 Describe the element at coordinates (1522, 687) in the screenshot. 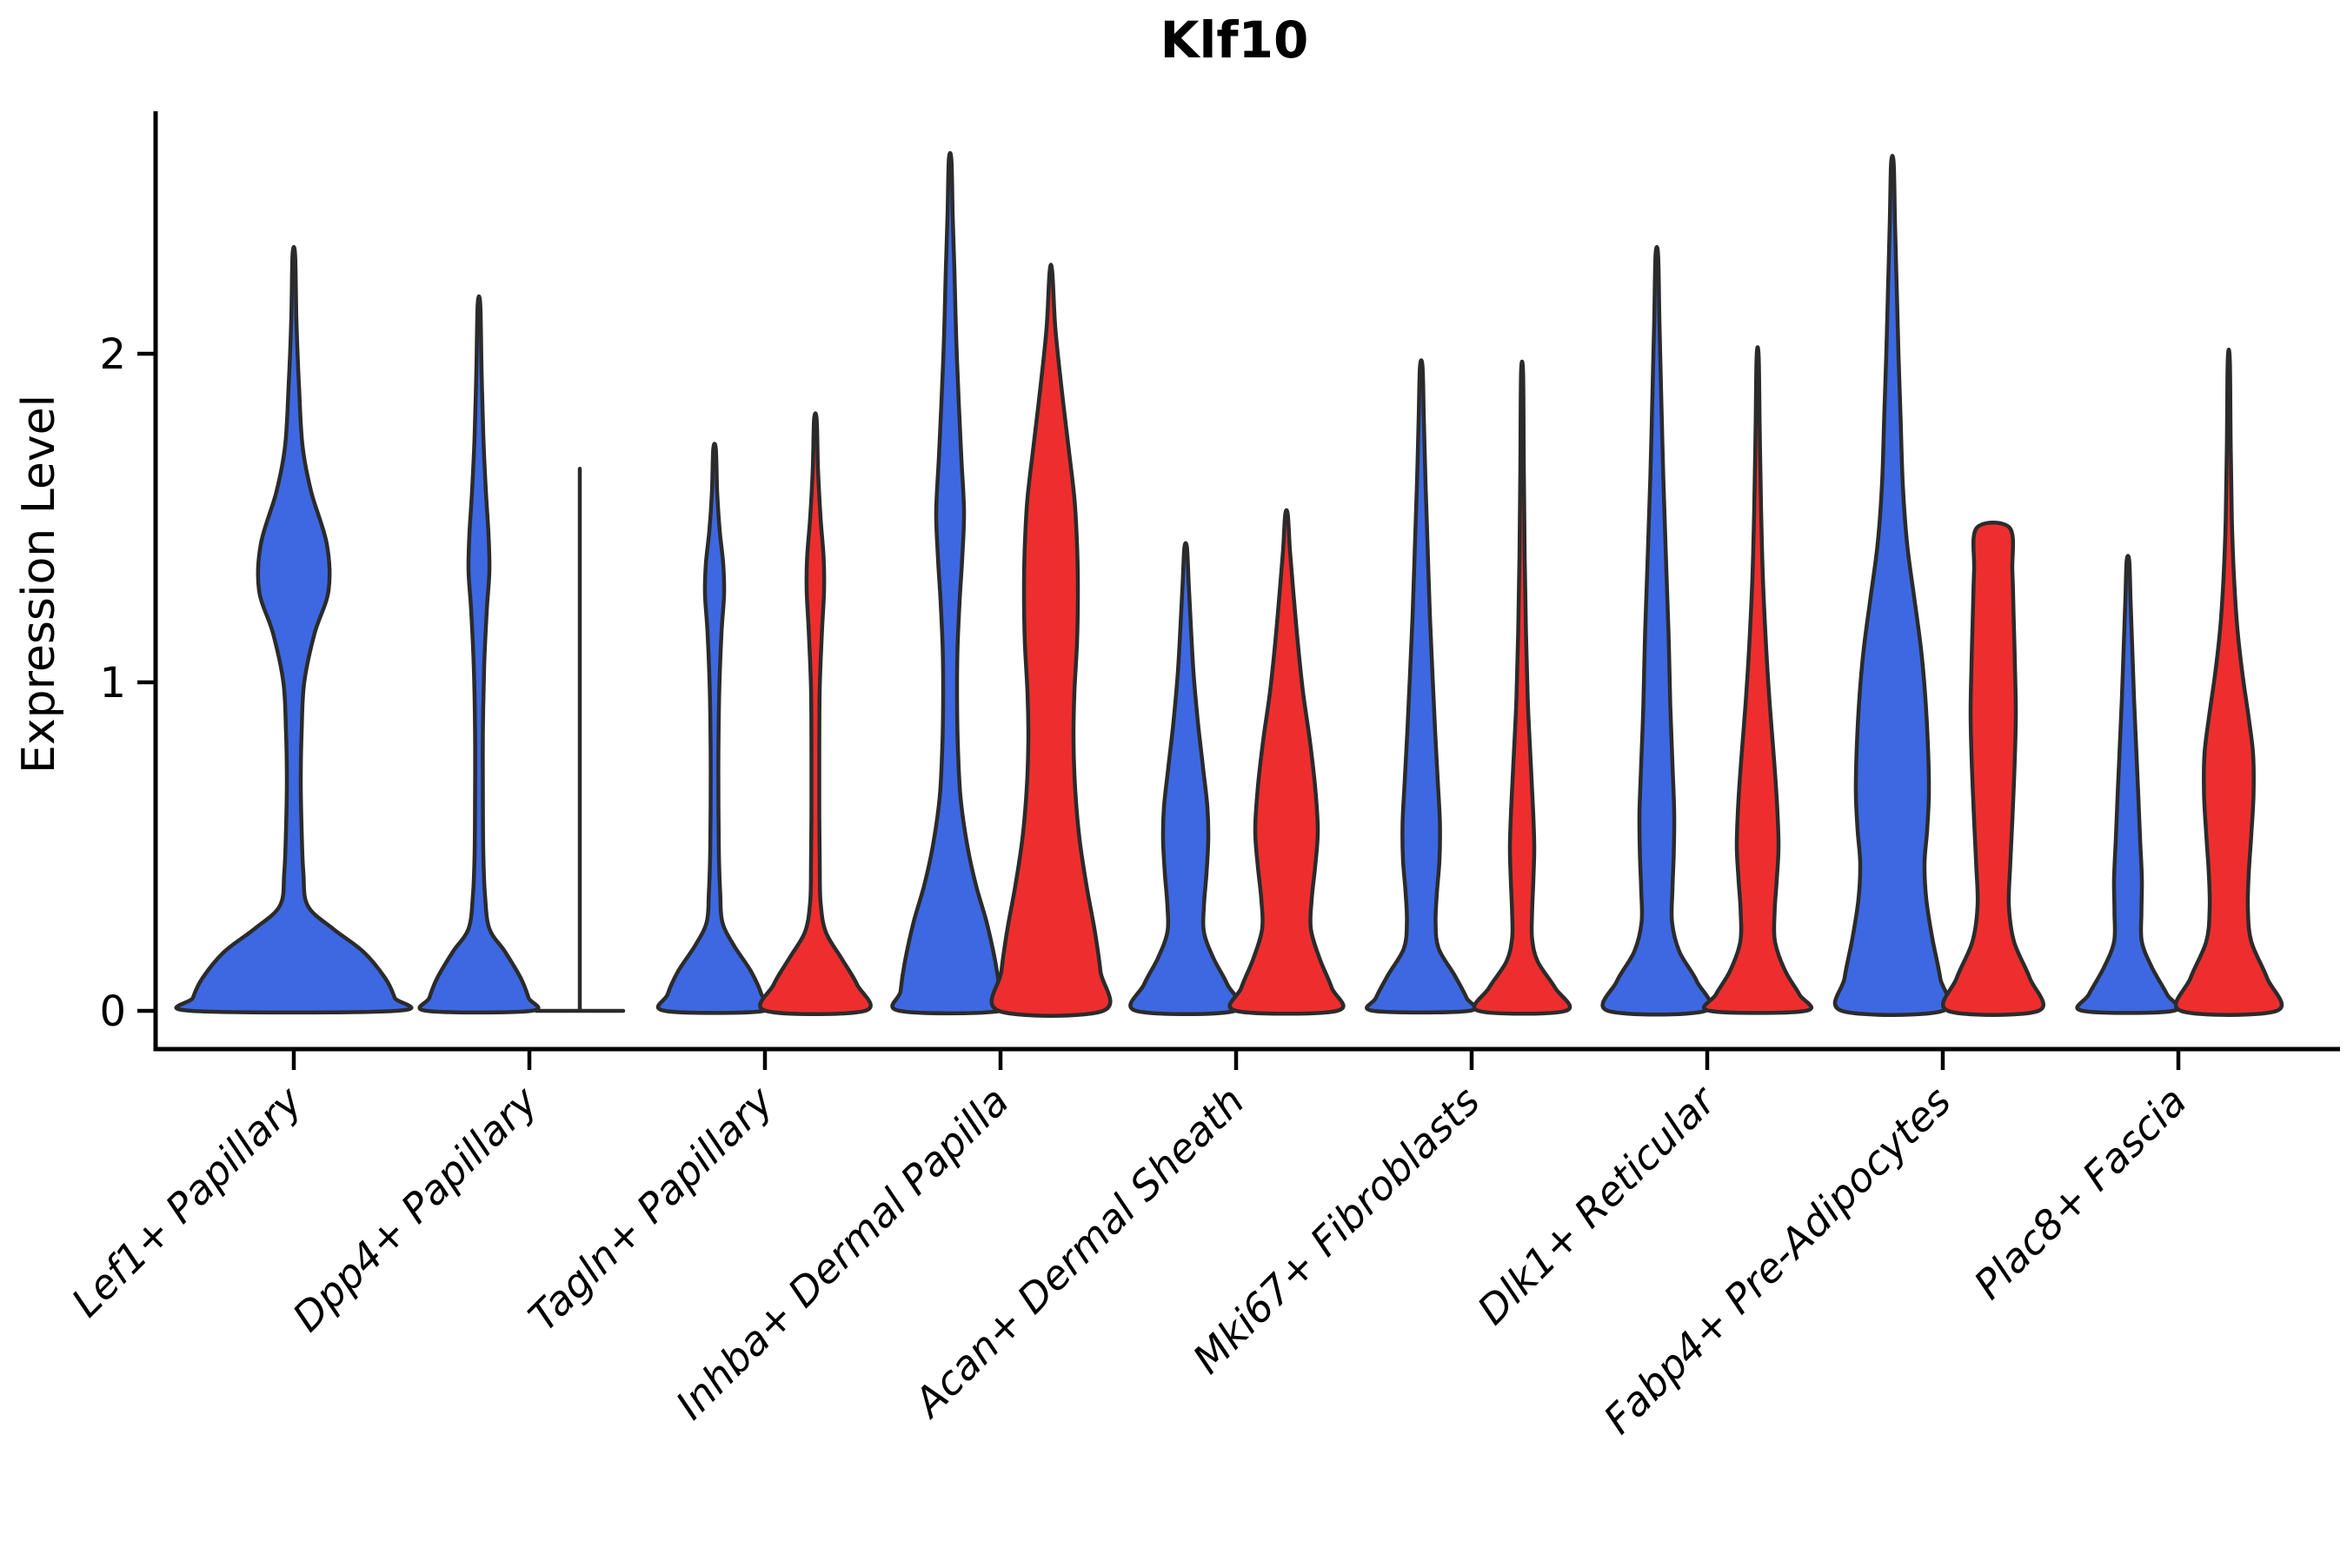

I see `violin-mki67-red` at that location.